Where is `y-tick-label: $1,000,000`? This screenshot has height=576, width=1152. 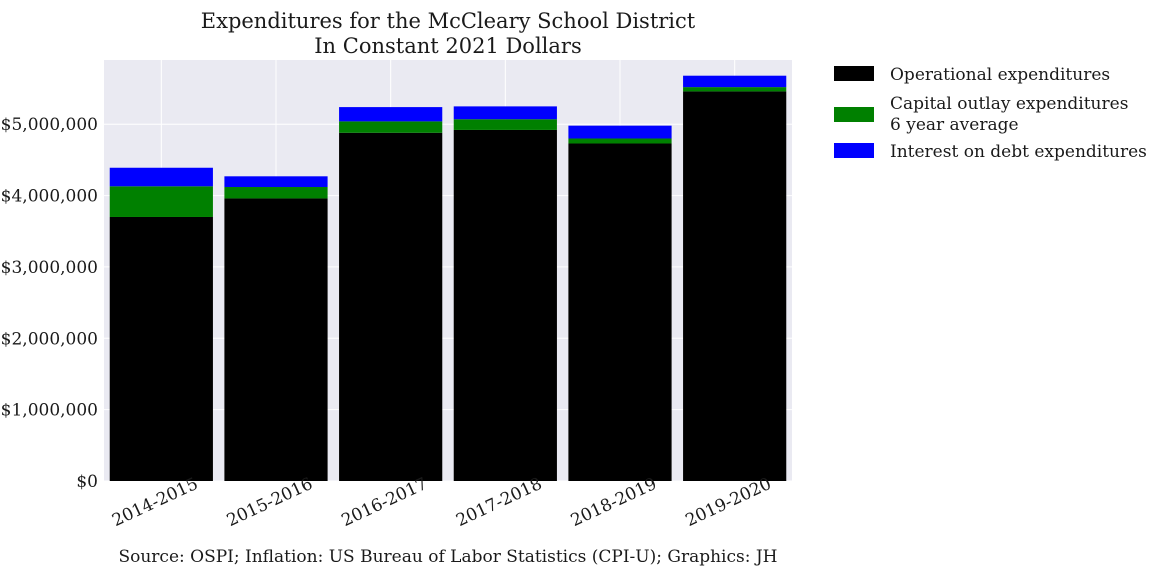 y-tick-label: $1,000,000 is located at coordinates (49, 411).